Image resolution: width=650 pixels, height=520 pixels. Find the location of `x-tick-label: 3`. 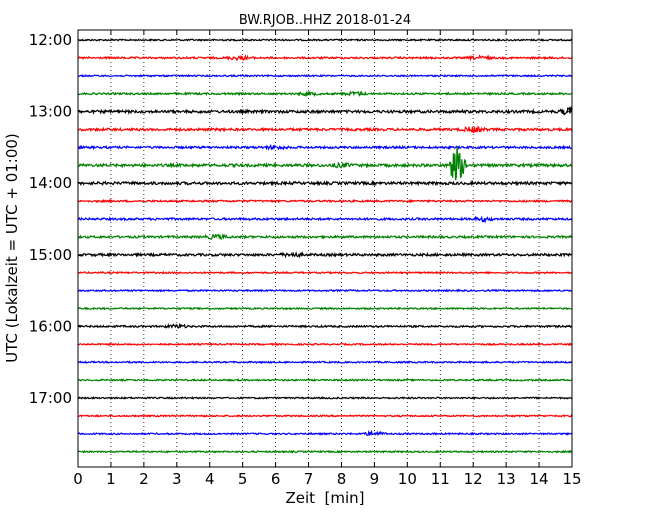

x-tick-label: 3 is located at coordinates (177, 479).